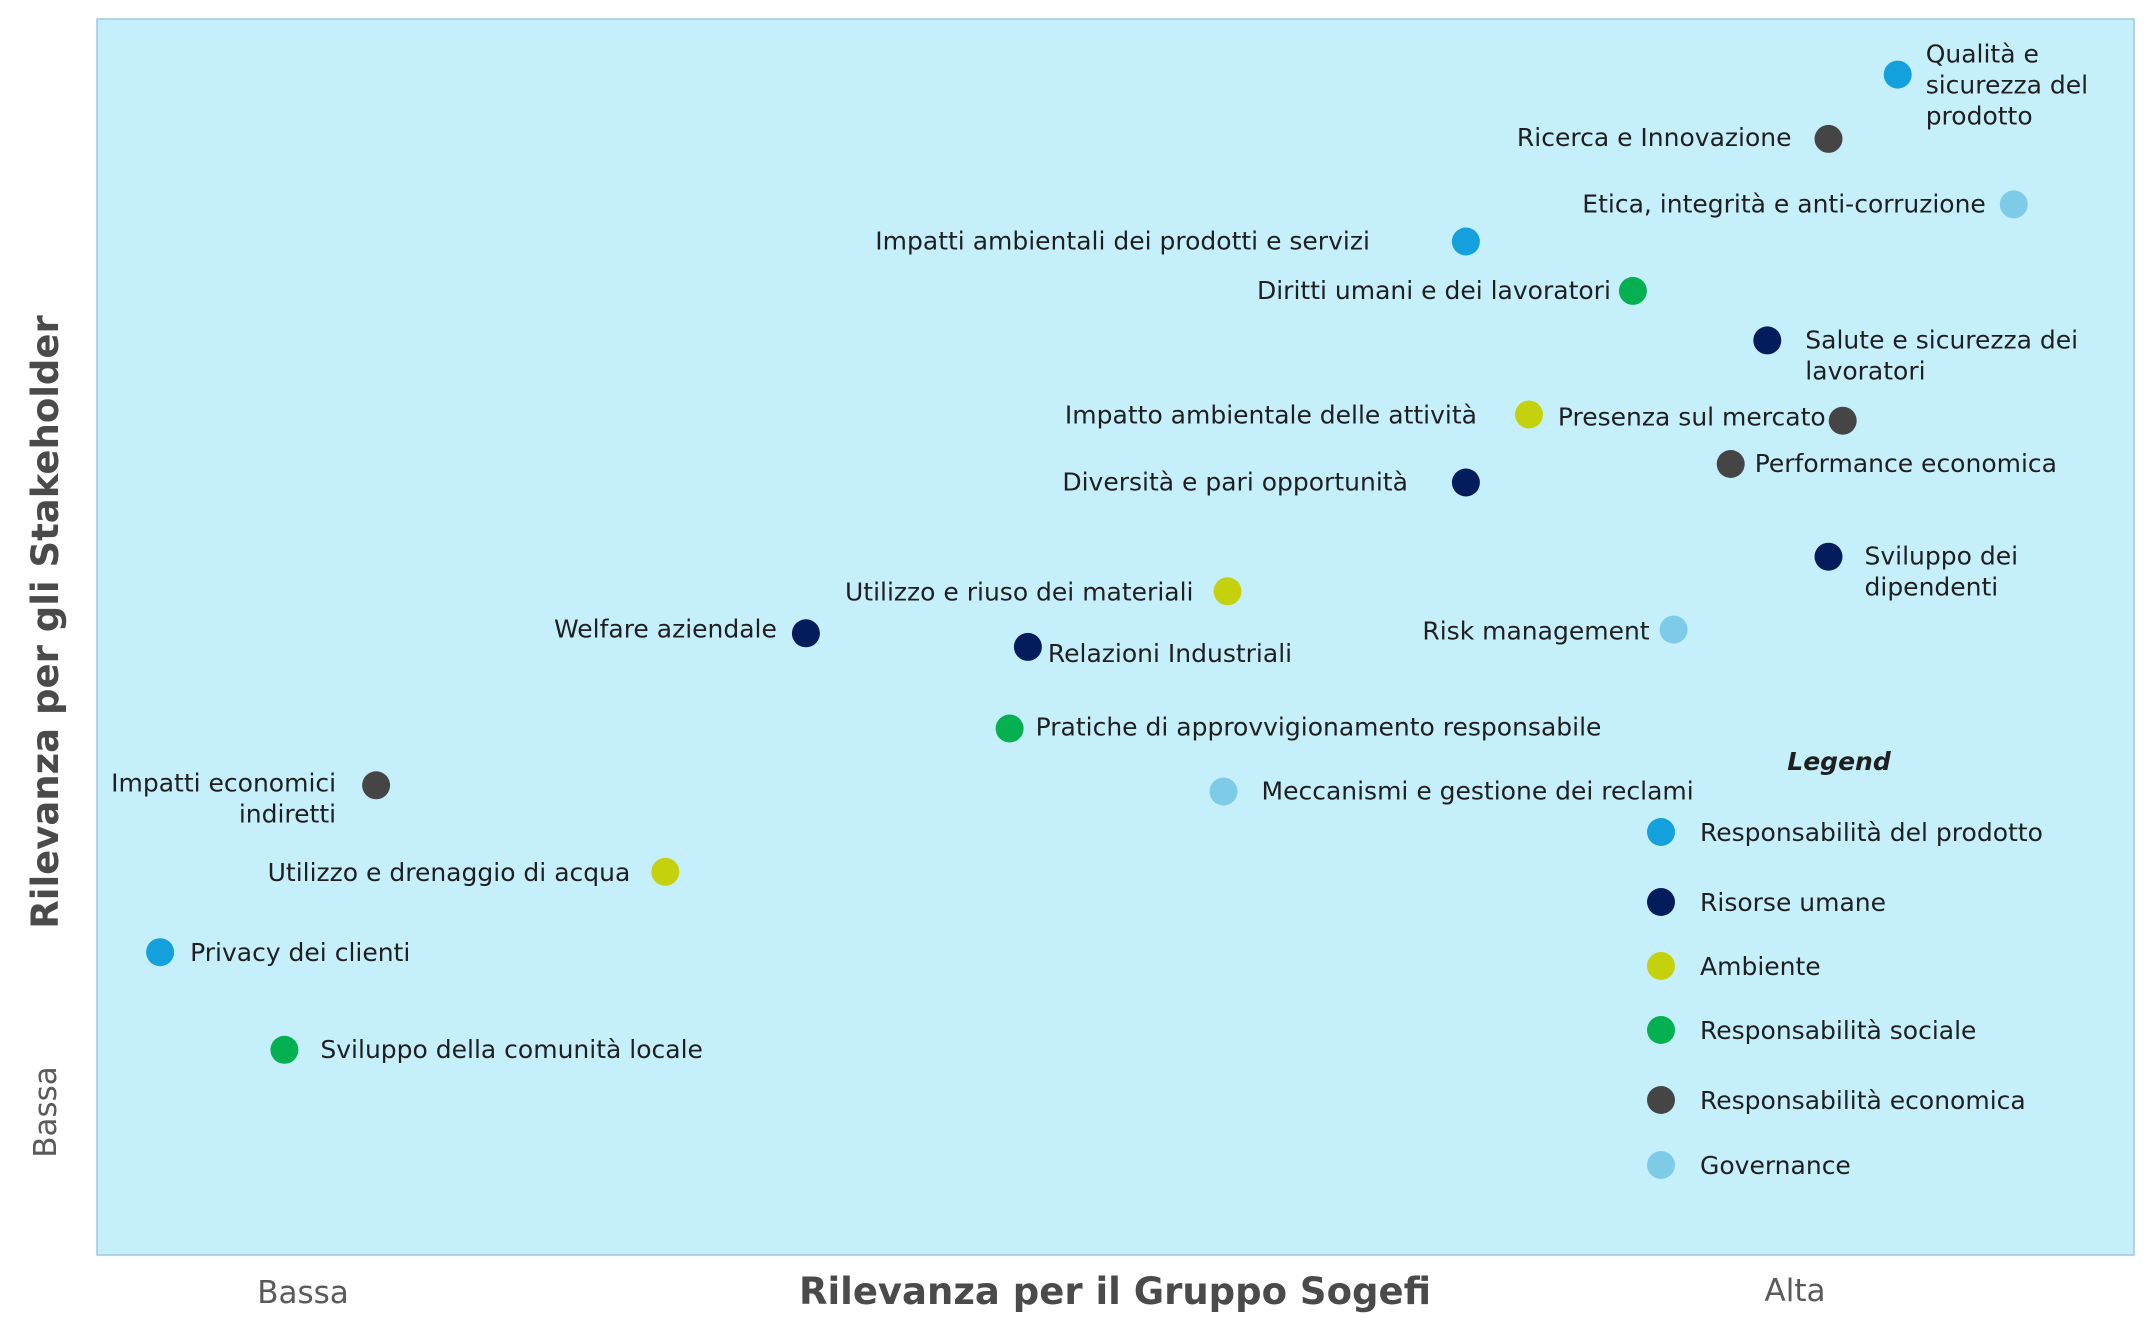 The width and height of the screenshot is (2156, 1337). Describe the element at coordinates (1673, 629) in the screenshot. I see `point-risk-management` at that location.